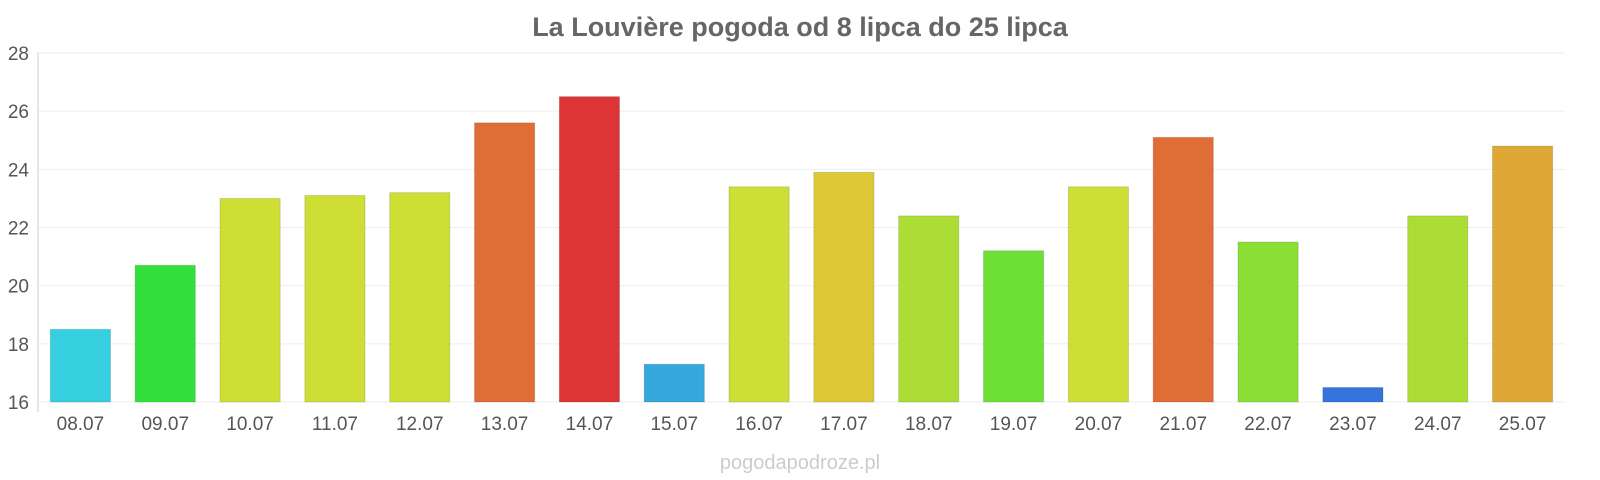 This screenshot has height=480, width=1600. Describe the element at coordinates (81, 424) in the screenshot. I see `x-tick-label: 08.07` at that location.